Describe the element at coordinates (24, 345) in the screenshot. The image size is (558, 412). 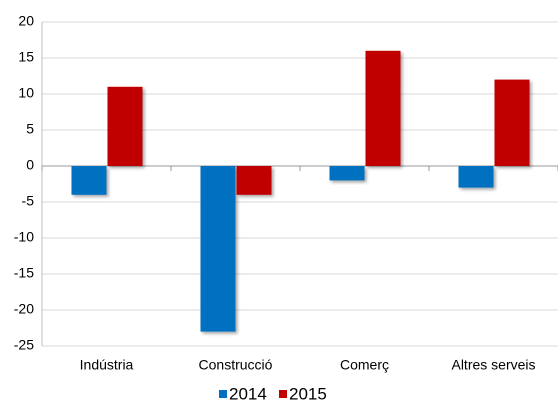
I see `y-tick-label: -25` at that location.